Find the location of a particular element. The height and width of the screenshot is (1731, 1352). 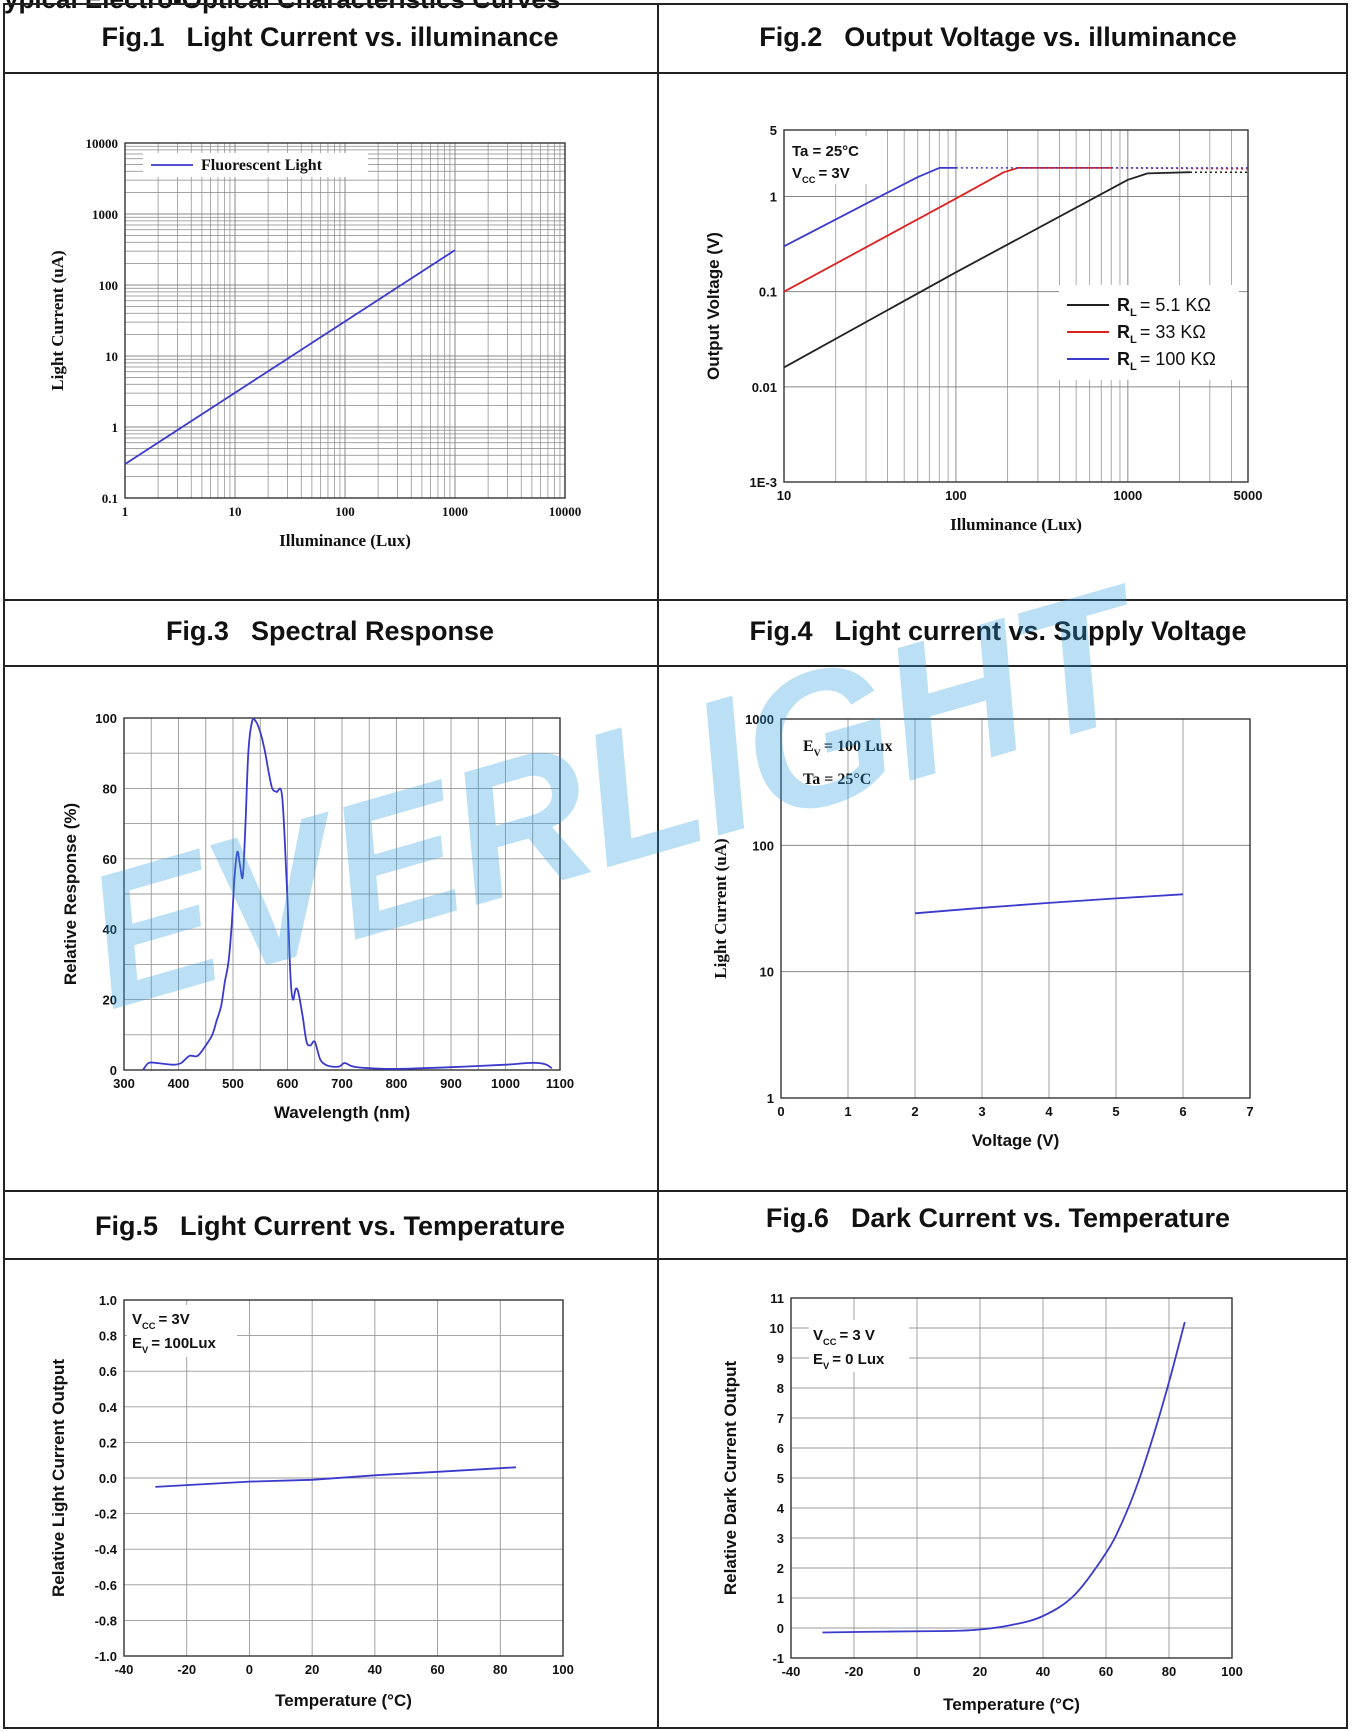

fig3-plot-frame is located at coordinates (342, 894).